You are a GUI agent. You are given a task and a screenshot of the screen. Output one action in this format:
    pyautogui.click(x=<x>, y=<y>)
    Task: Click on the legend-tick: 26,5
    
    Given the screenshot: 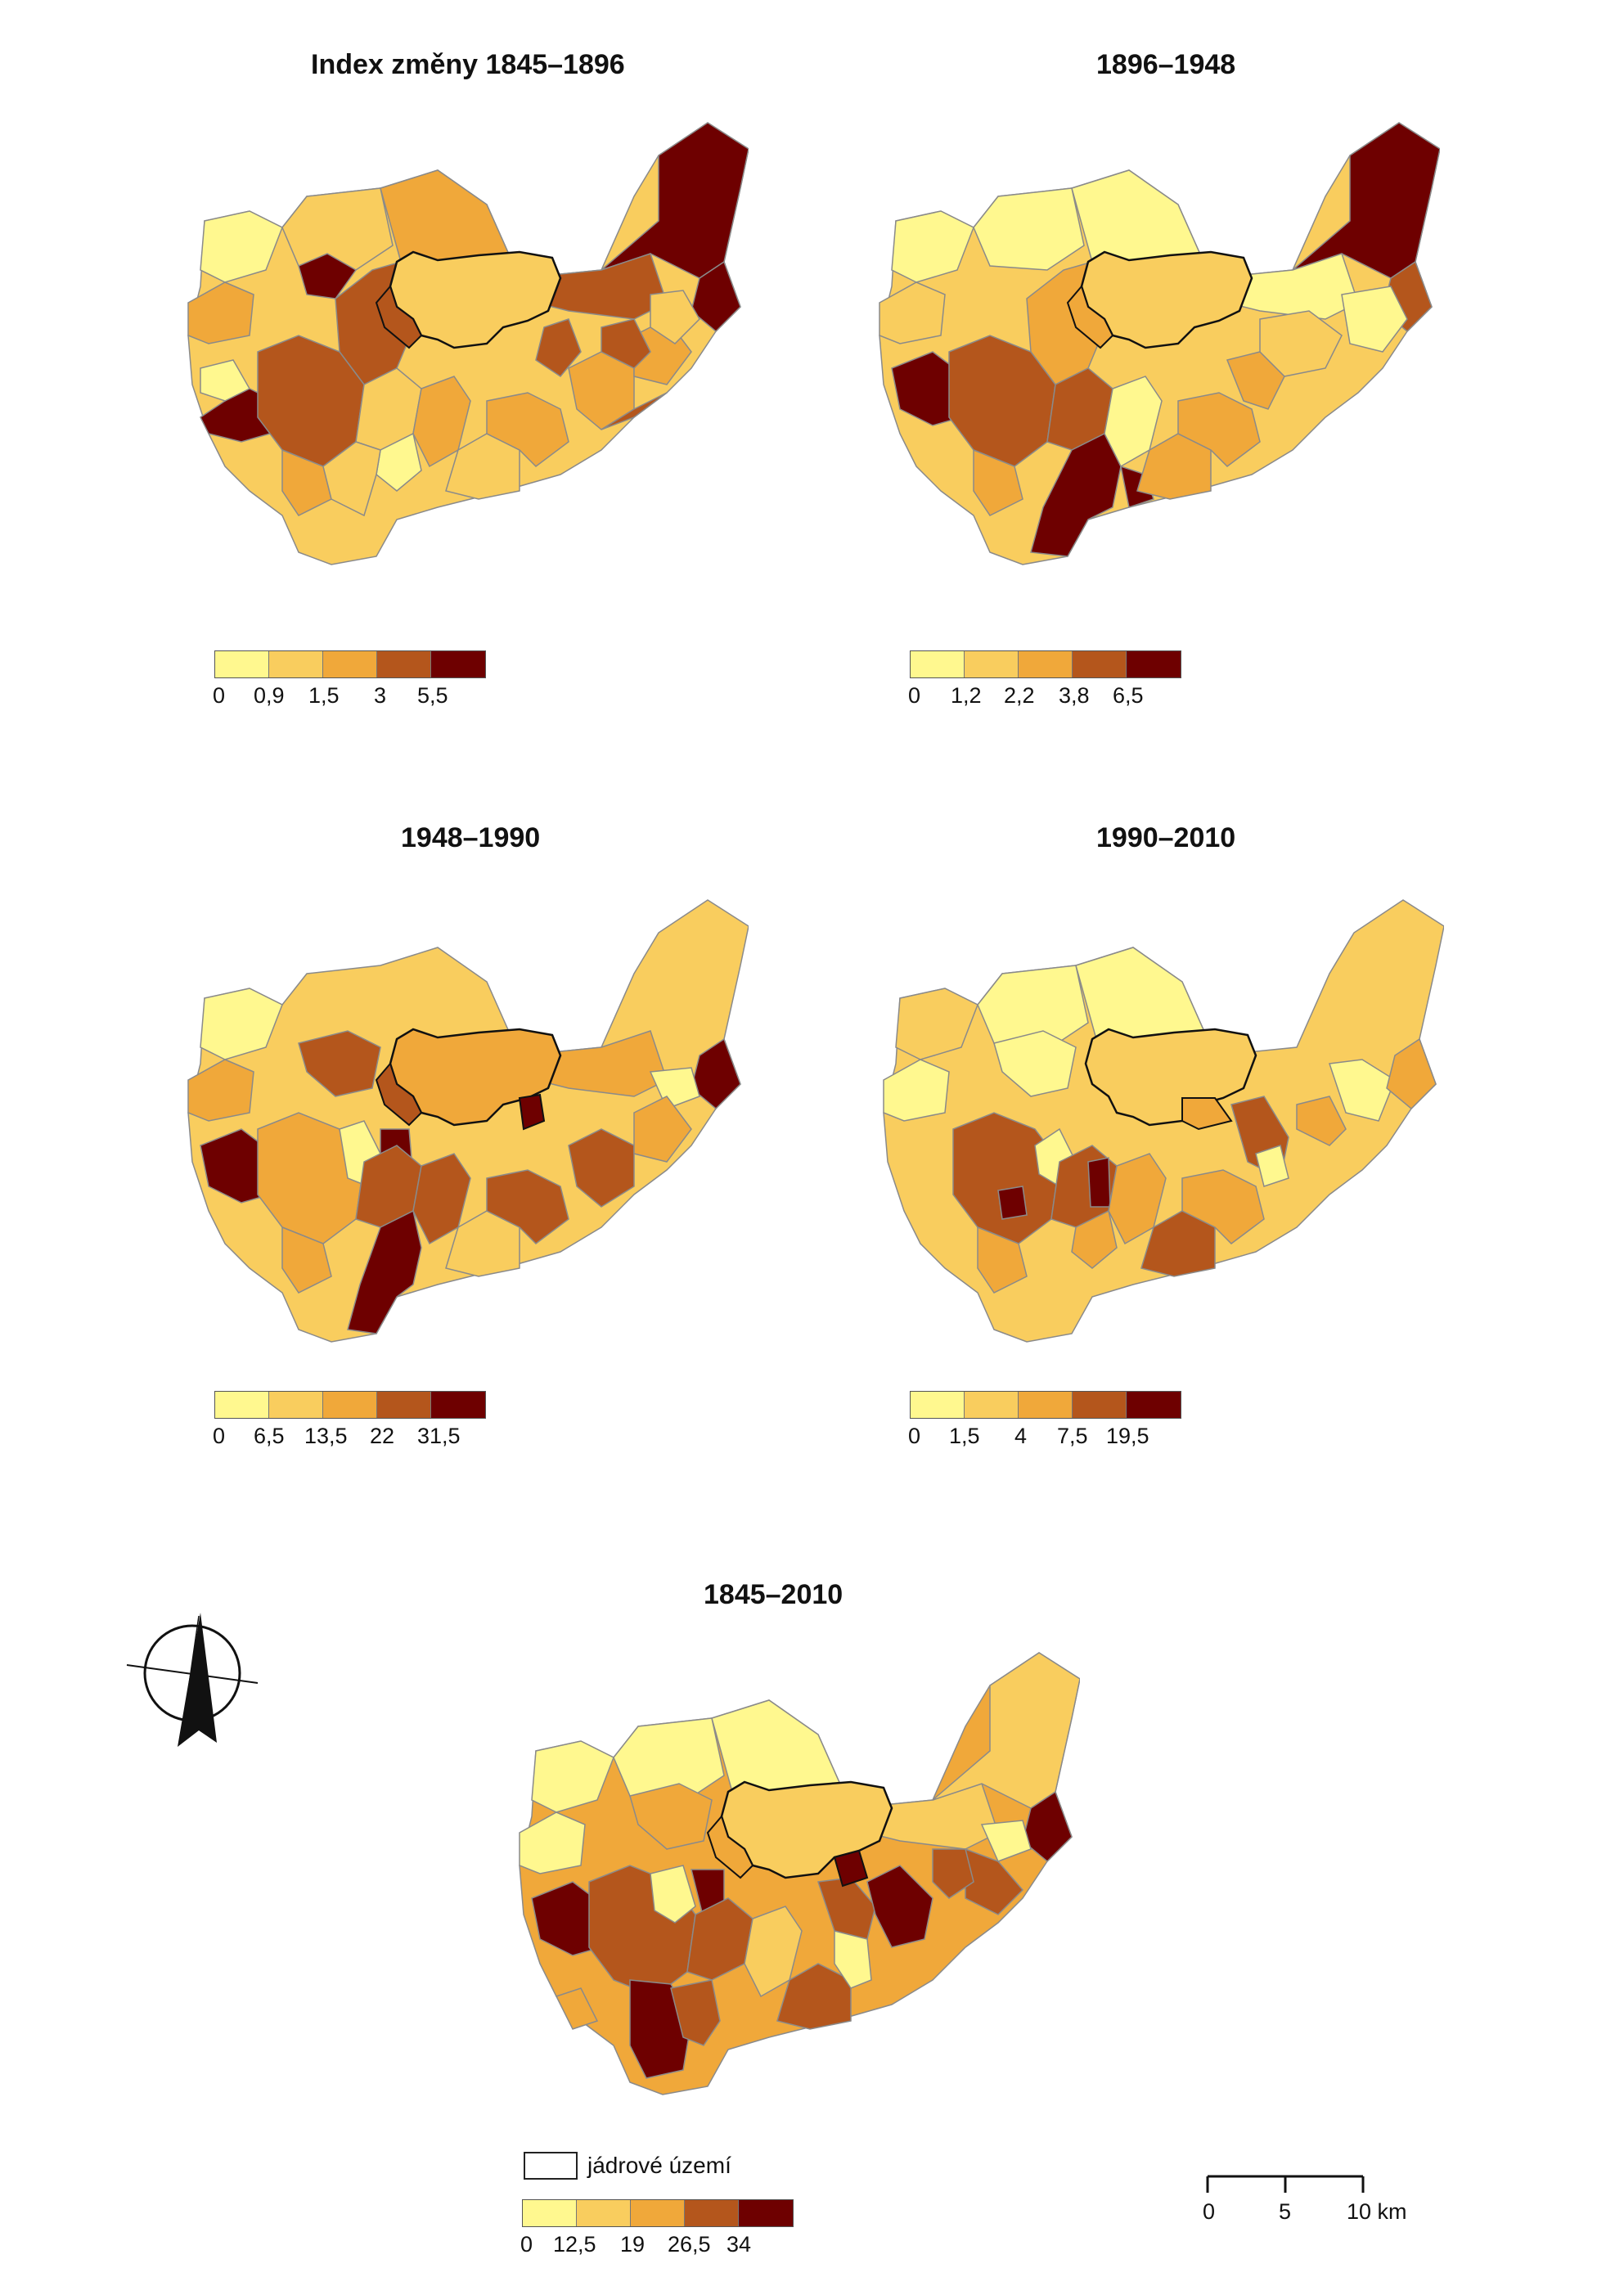 What is the action you would take?
    pyautogui.click(x=689, y=2244)
    